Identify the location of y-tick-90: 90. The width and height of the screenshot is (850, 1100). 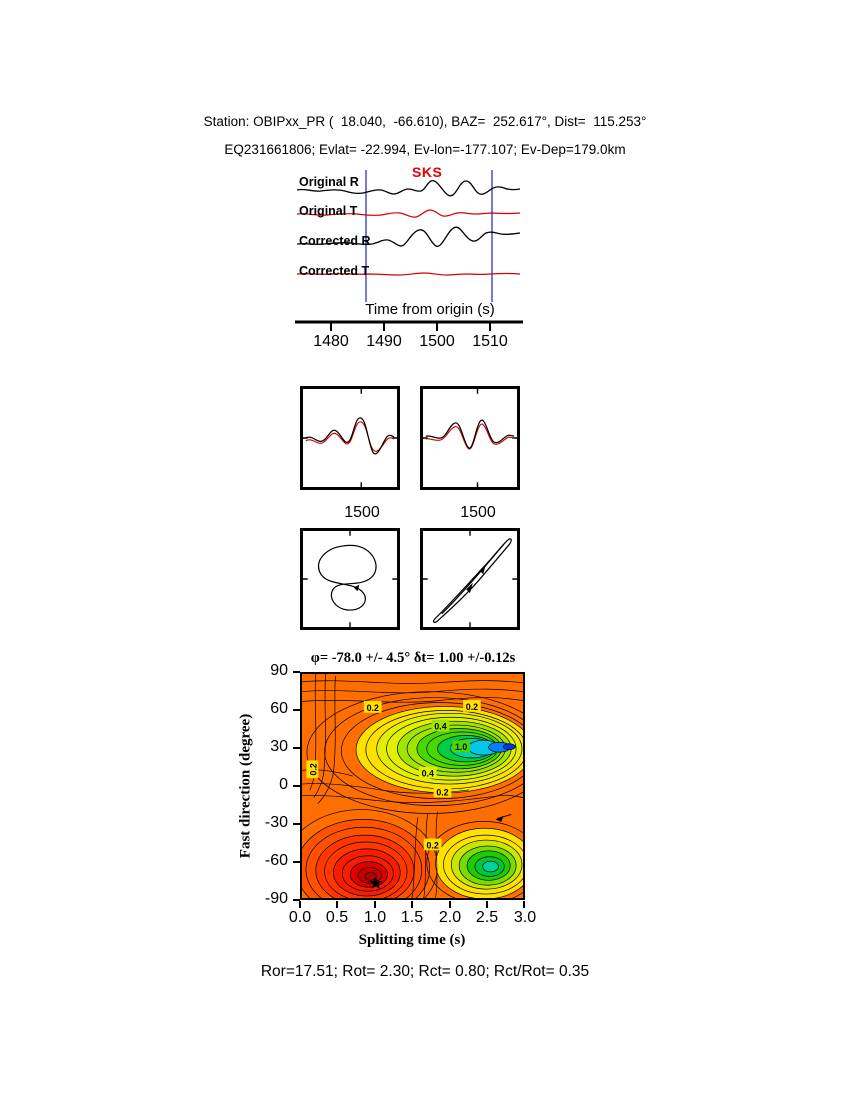
(279, 670).